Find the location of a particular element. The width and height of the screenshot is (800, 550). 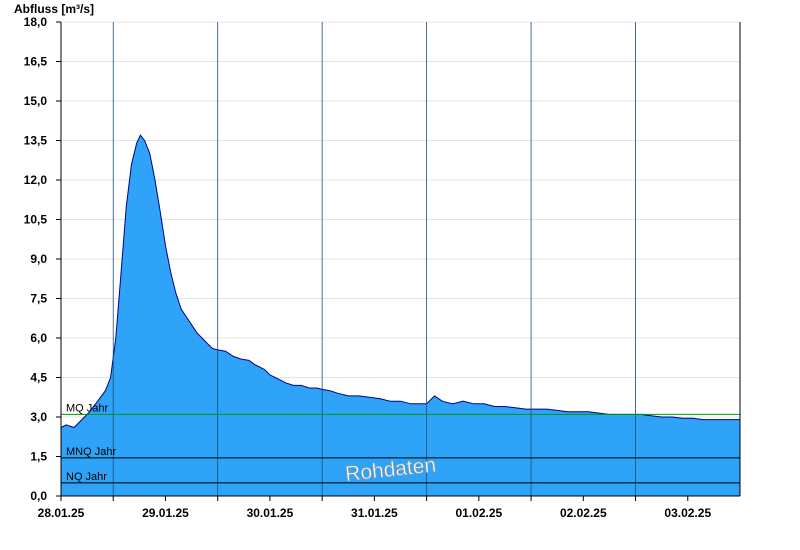

reference-line-label: MNQ Jahr is located at coordinates (91, 452).